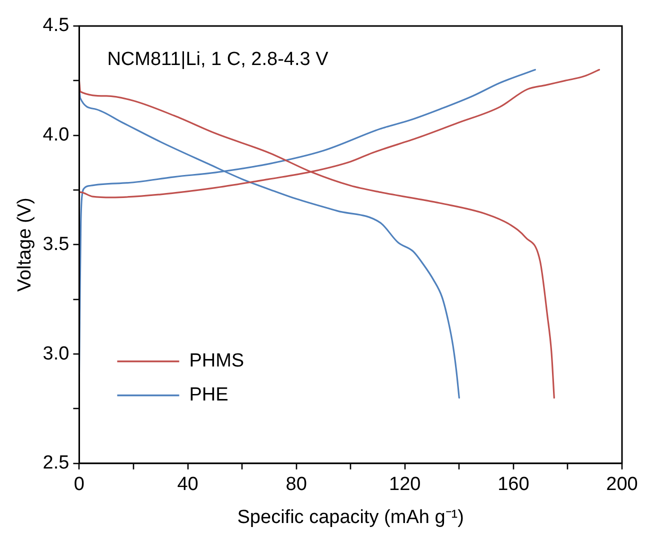 This screenshot has height=539, width=650. Describe the element at coordinates (25, 245) in the screenshot. I see `y-axis-title: Voltage (V)` at that location.